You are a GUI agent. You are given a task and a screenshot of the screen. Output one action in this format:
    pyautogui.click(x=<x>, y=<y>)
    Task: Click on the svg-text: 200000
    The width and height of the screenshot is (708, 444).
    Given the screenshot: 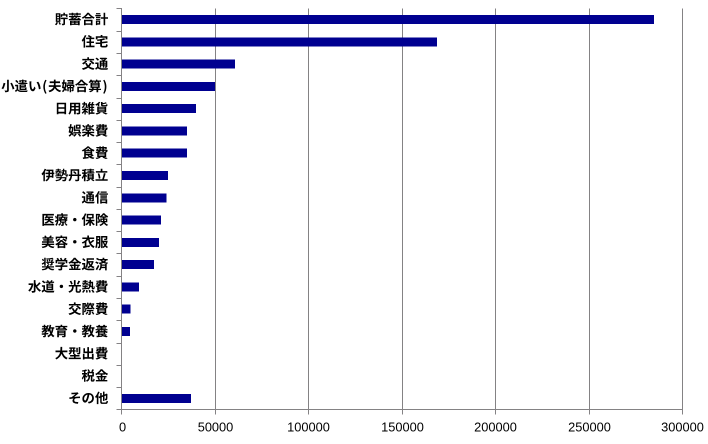 What is the action you would take?
    pyautogui.click(x=495, y=427)
    